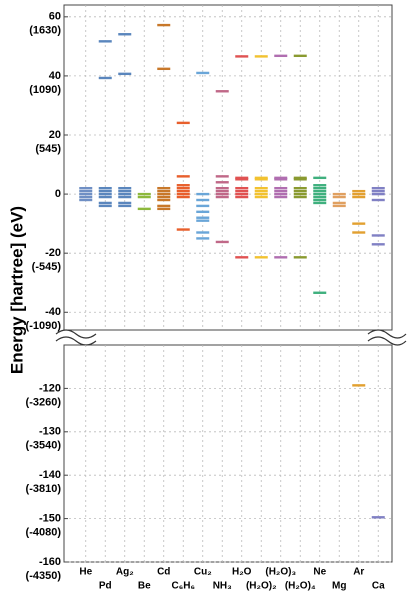 Image resolution: width=407 pixels, height=594 pixels. I want to click on y-tick-label: -130, so click(50, 432).